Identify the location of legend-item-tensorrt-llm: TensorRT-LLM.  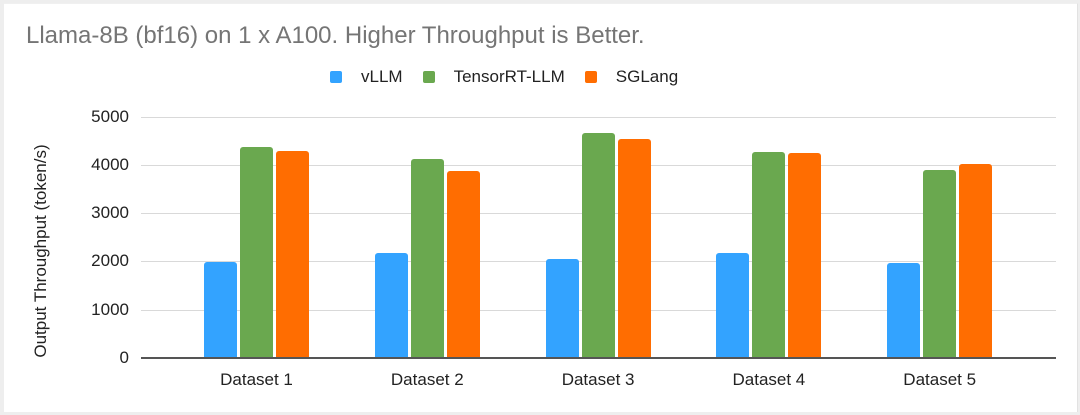
(493, 77).